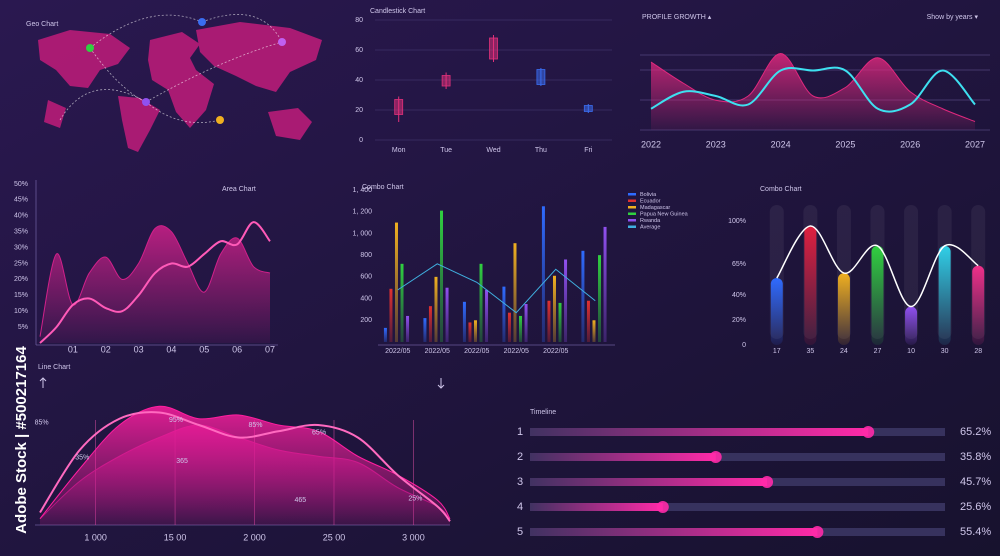  What do you see at coordinates (175, 537) in the screenshot?
I see `x-tick-label: 15 00` at bounding box center [175, 537].